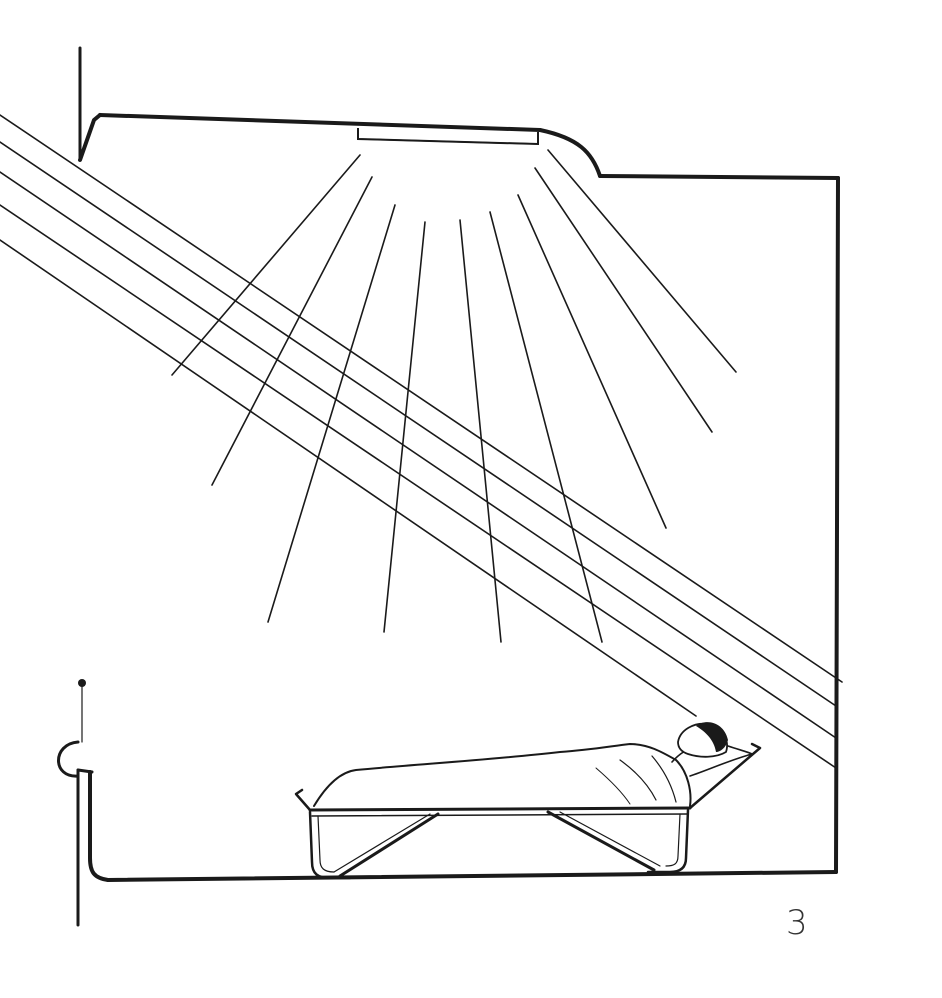 Image resolution: width=942 pixels, height=998 pixels. I want to click on page-number: 3, so click(797, 923).